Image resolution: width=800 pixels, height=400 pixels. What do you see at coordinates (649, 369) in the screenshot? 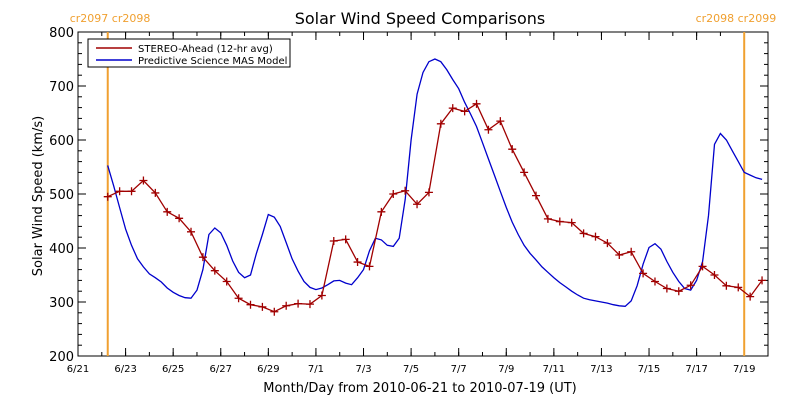
I see `x-tick-label: 7/15` at bounding box center [649, 369].